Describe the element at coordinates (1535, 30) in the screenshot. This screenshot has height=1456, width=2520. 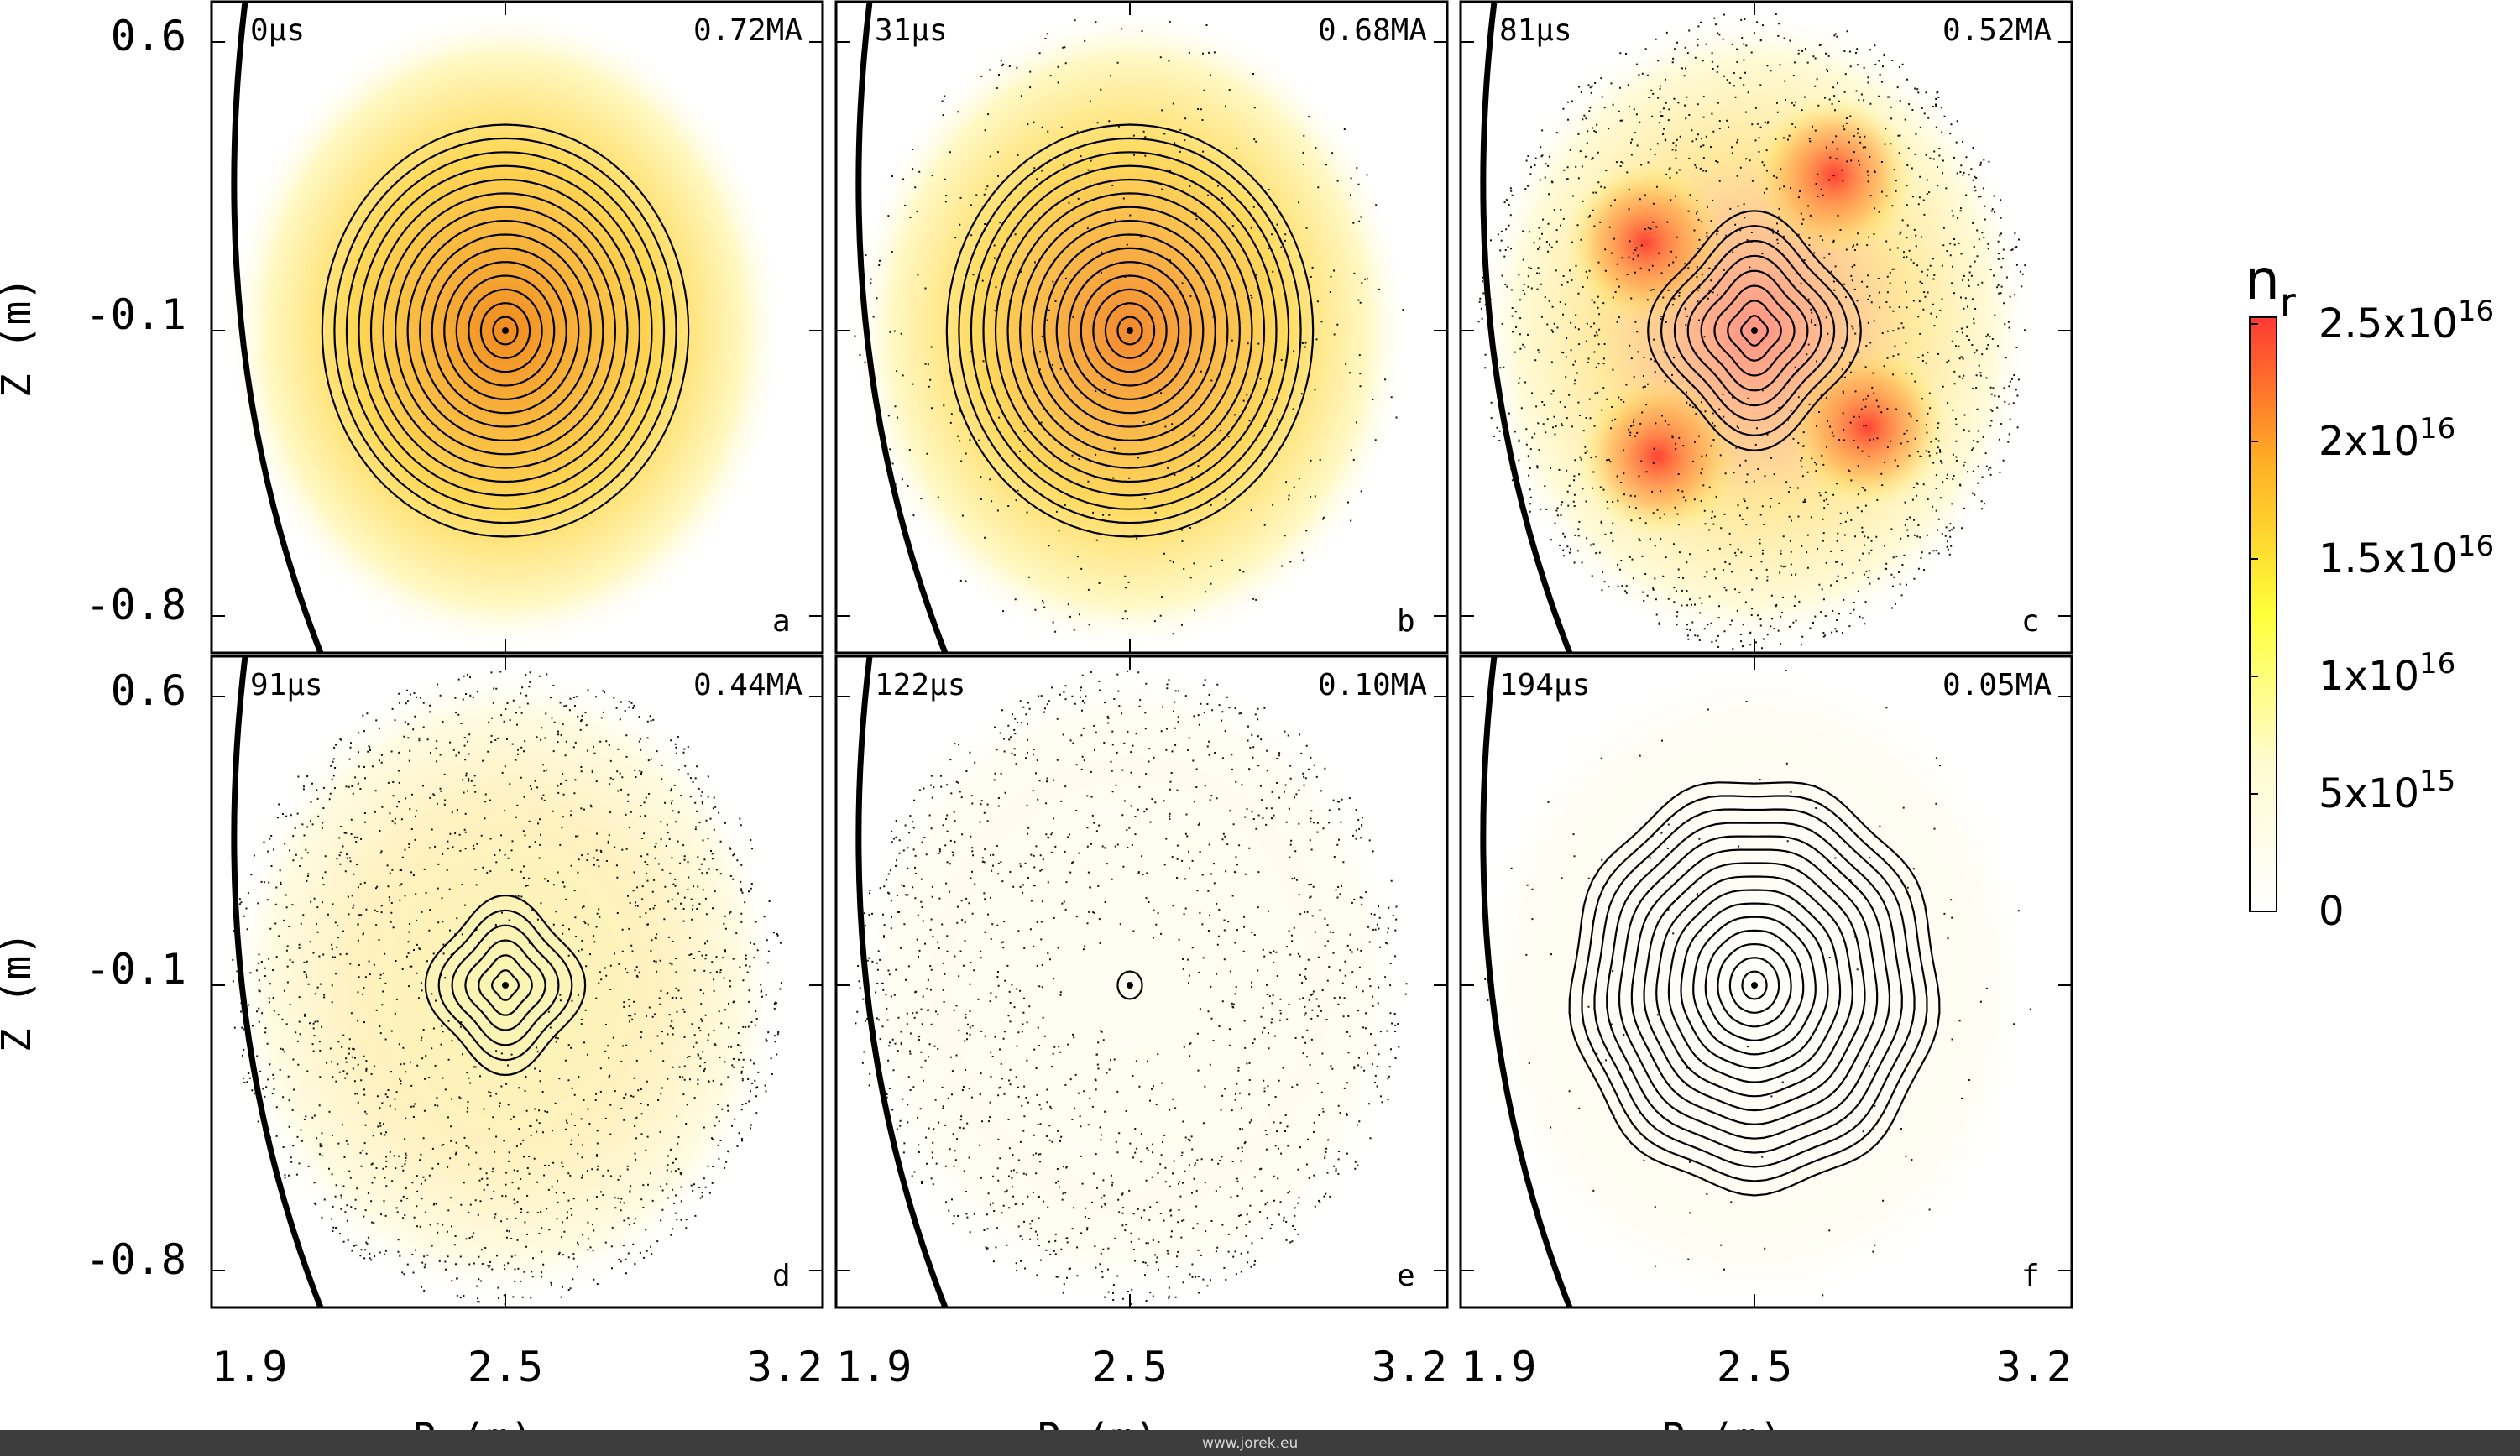
I see `panel-time: 81µs` at that location.